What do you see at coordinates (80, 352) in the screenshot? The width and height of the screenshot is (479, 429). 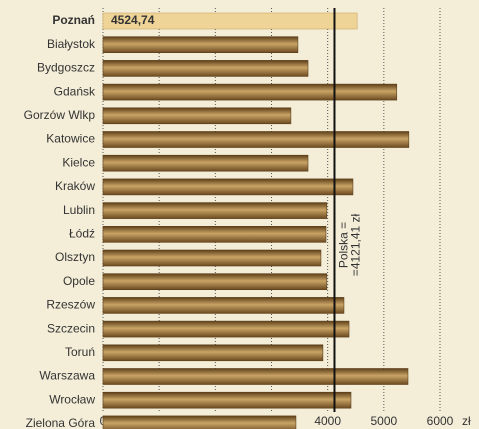 I see `category-label: Toruń` at bounding box center [80, 352].